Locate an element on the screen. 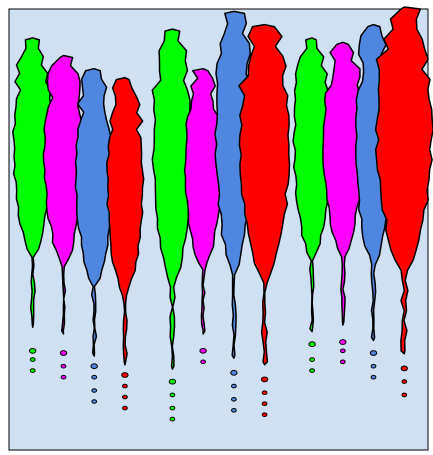 The image size is (433, 455). violin-g3-v4 is located at coordinates (403, 180).